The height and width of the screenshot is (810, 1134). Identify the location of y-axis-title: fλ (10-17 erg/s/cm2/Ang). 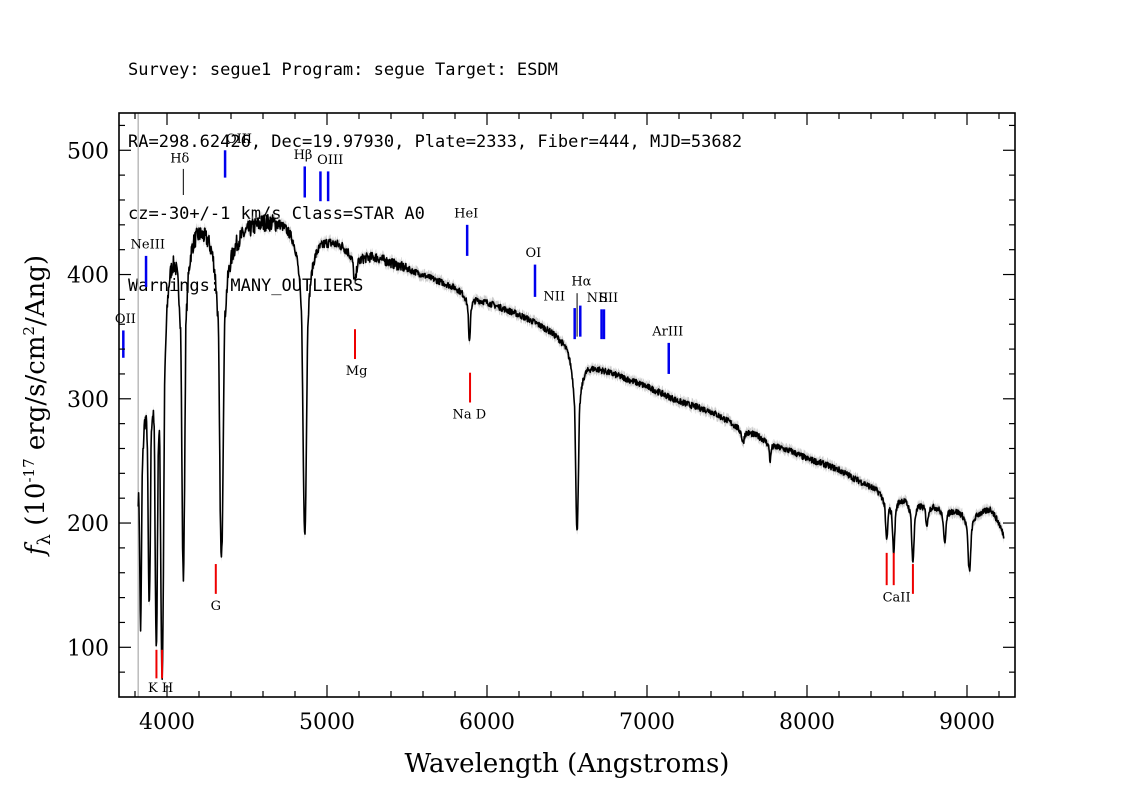
(37, 406).